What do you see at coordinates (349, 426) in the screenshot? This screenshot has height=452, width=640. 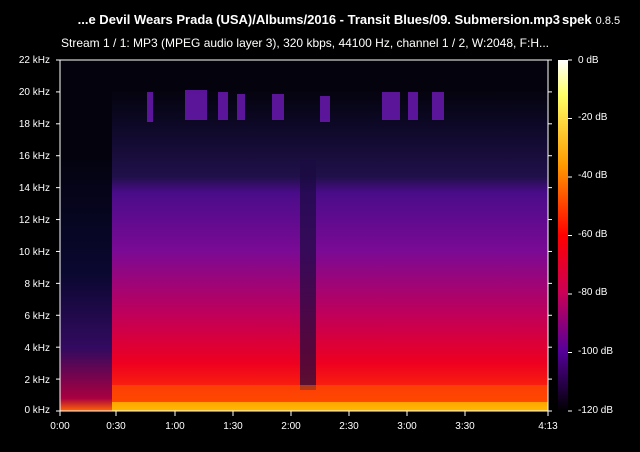 I see `time-tick-label: 2:30` at bounding box center [349, 426].